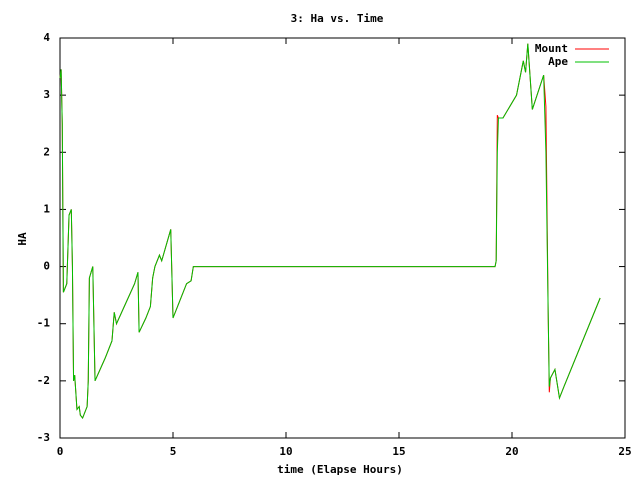 The image size is (640, 480). What do you see at coordinates (398, 451) in the screenshot?
I see `x-tick-label: 15` at bounding box center [398, 451].